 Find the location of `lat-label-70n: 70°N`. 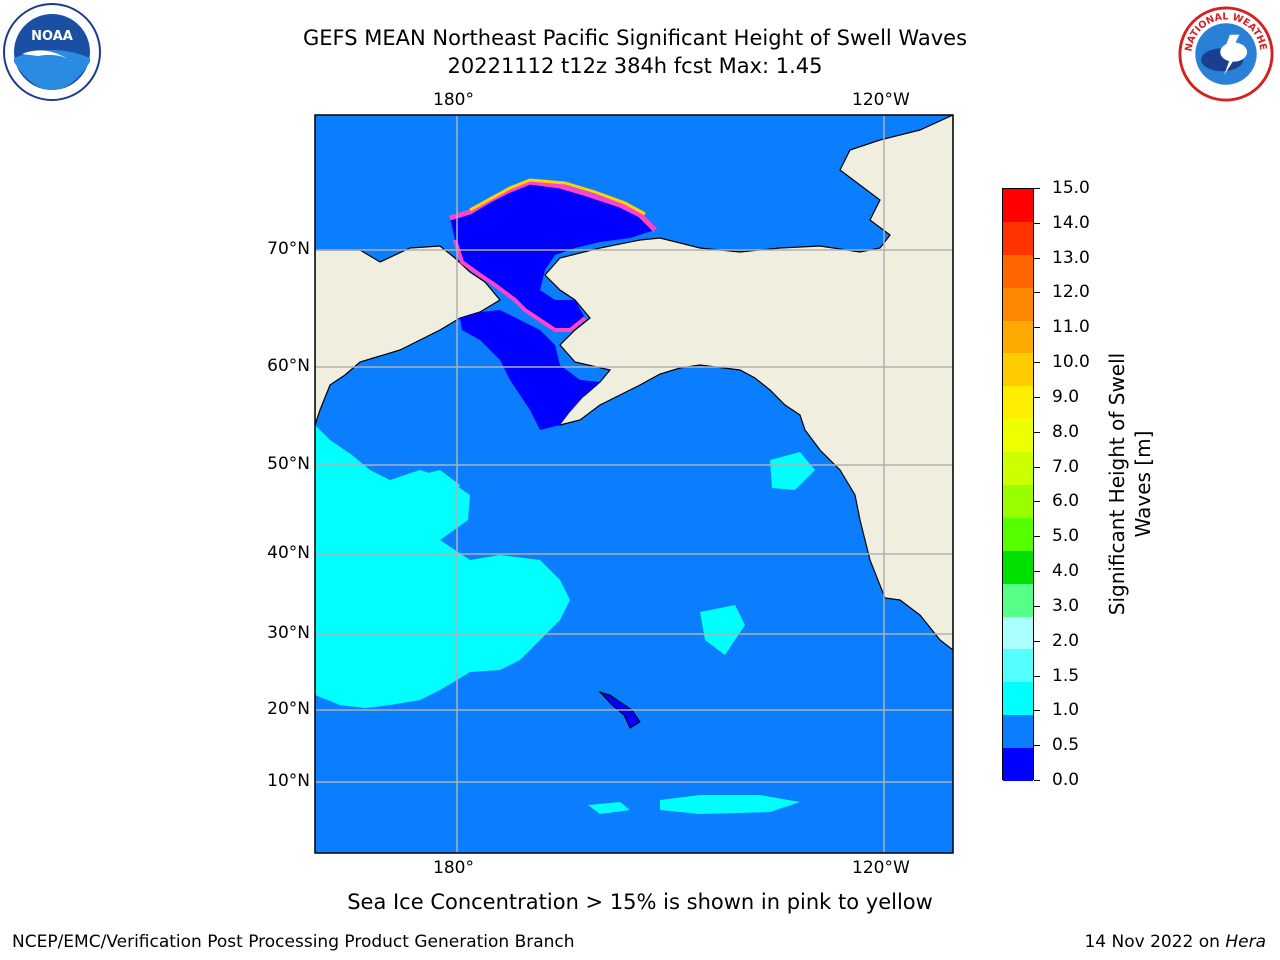

lat-label-70n: 70°N is located at coordinates (288, 249).